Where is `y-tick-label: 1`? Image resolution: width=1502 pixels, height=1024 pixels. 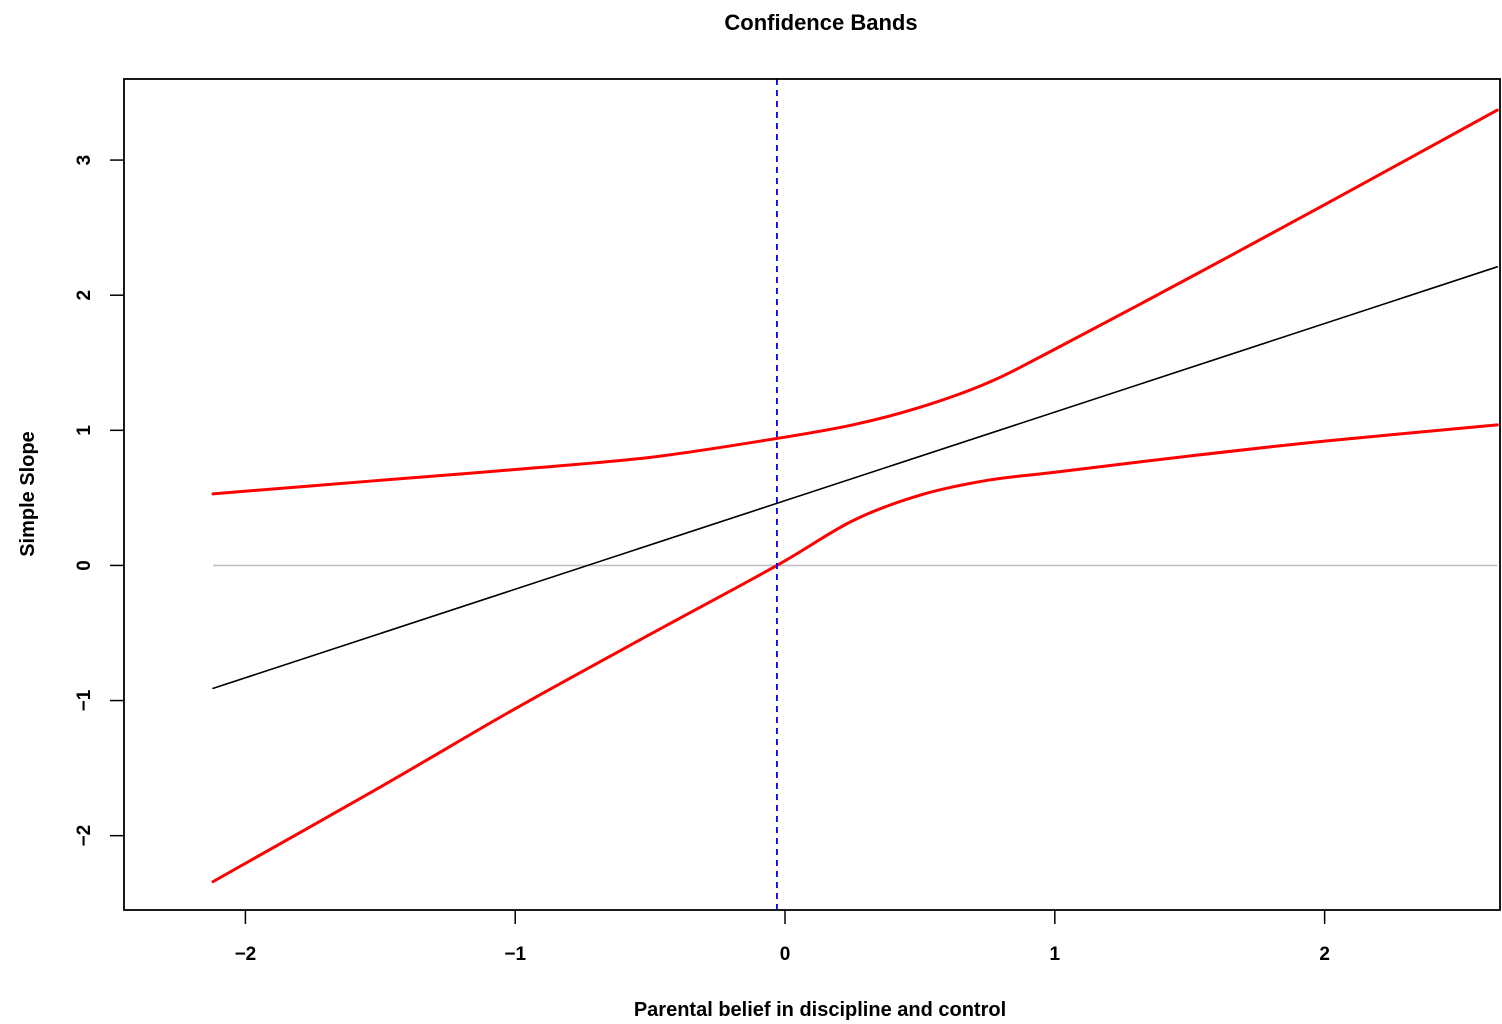
y-tick-label: 1 is located at coordinates (84, 430).